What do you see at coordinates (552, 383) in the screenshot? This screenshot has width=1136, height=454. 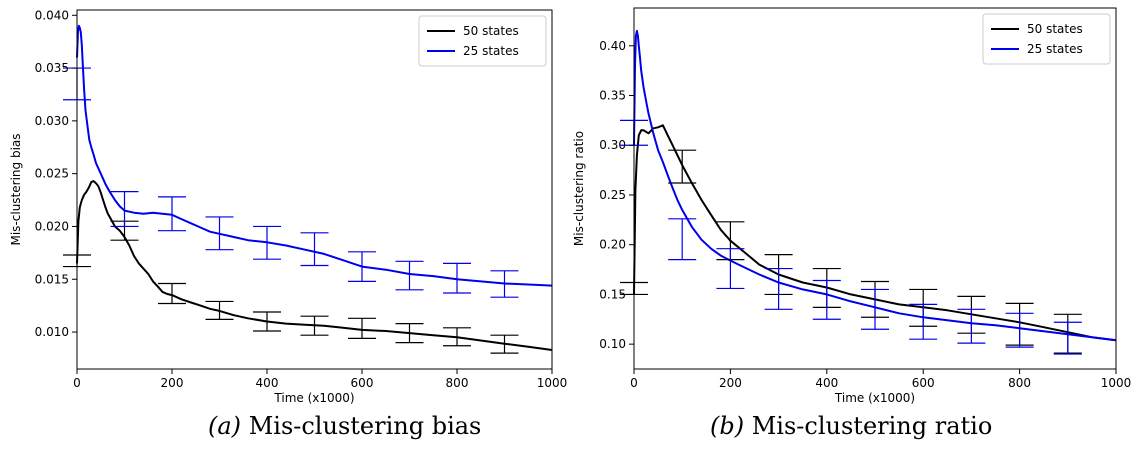 I see `x-tick-label-a-5: 1000` at bounding box center [552, 383].